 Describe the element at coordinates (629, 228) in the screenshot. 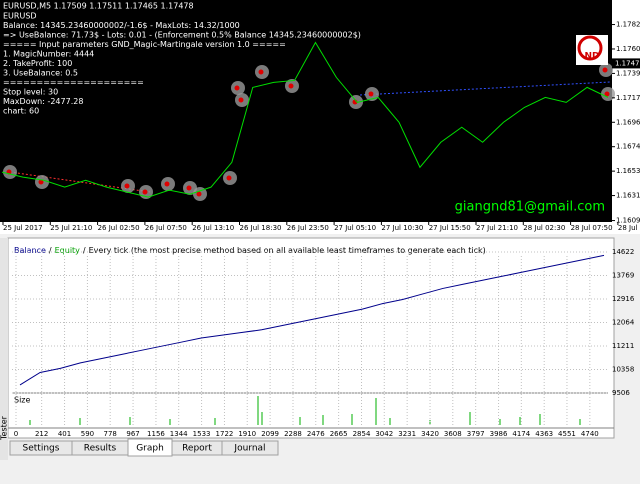

I see `time-label: 28 Jul 13:10` at that location.